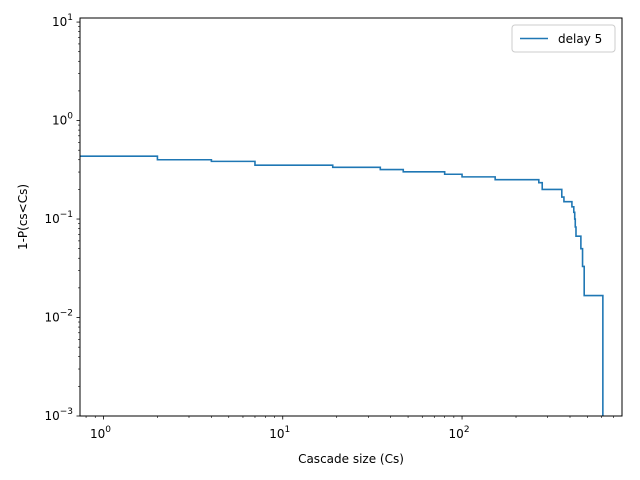  Describe the element at coordinates (62, 120) in the screenshot. I see `y-tick-label: 10⁰` at that location.